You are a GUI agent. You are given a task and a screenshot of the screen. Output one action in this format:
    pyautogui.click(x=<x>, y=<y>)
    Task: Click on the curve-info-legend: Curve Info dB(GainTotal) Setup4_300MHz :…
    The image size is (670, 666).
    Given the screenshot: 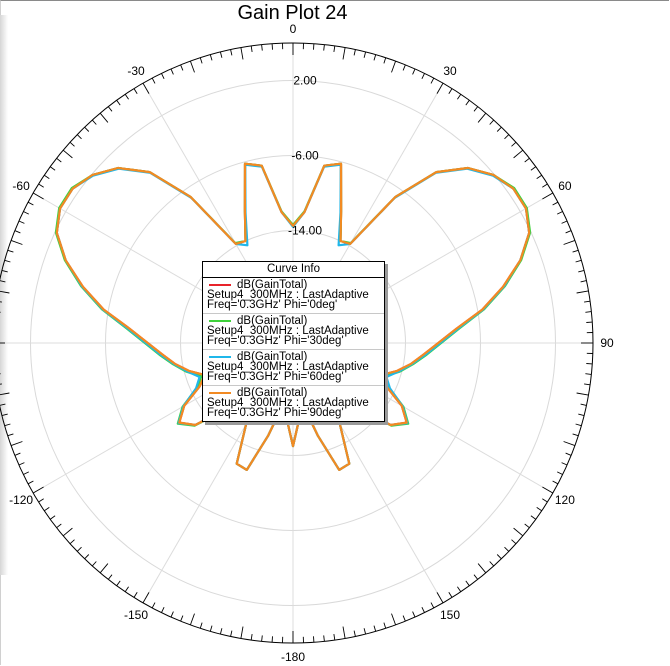 What is the action you would take?
    pyautogui.click(x=293, y=341)
    